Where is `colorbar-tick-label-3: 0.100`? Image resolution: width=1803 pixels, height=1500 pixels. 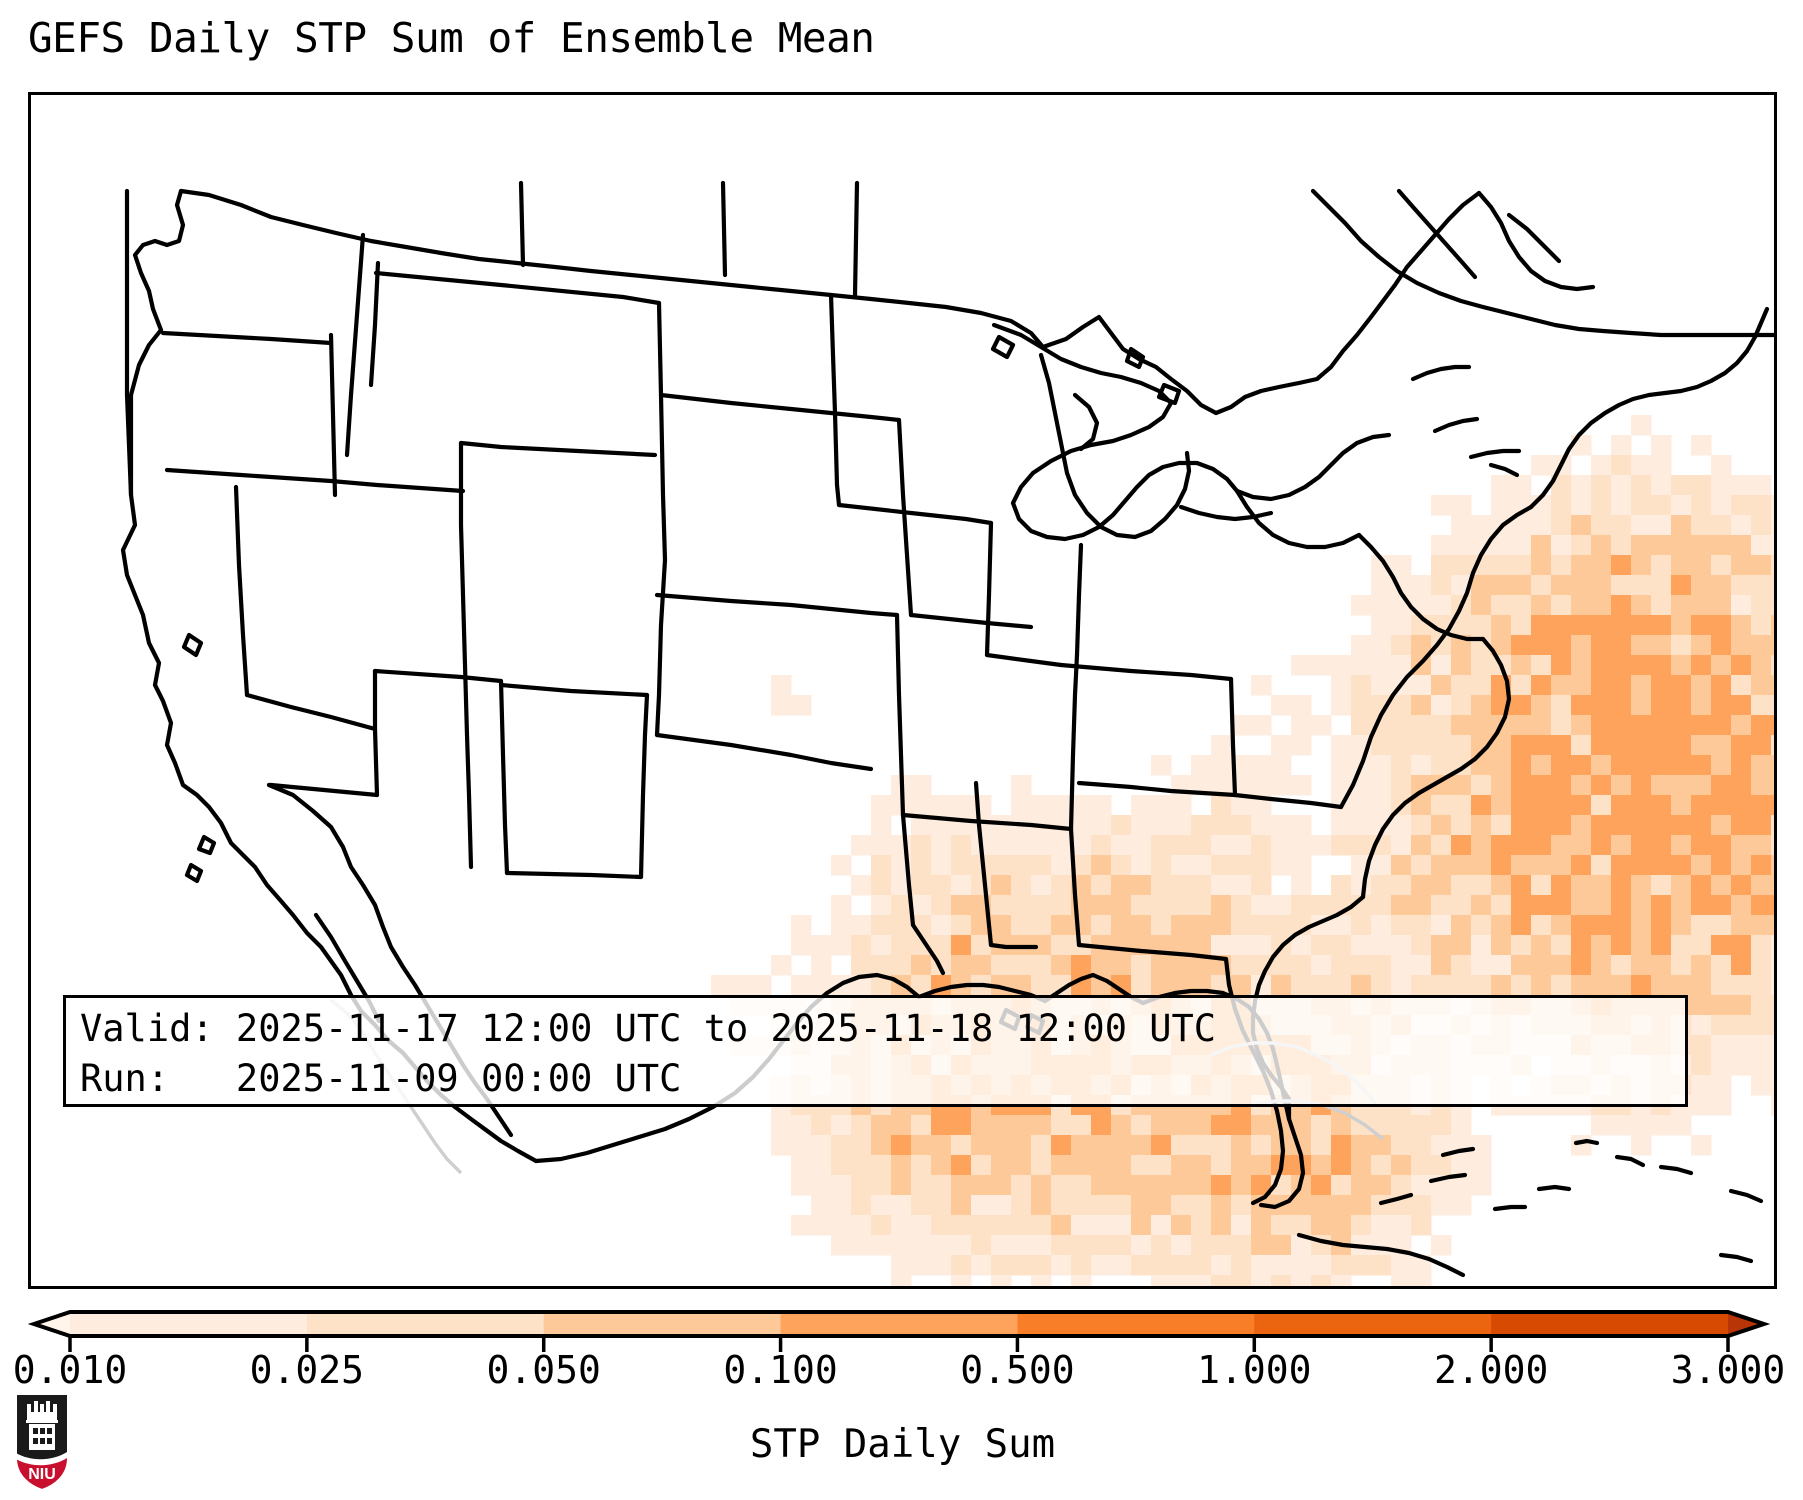 colorbar-tick-label-3: 0.100 is located at coordinates (780, 1370).